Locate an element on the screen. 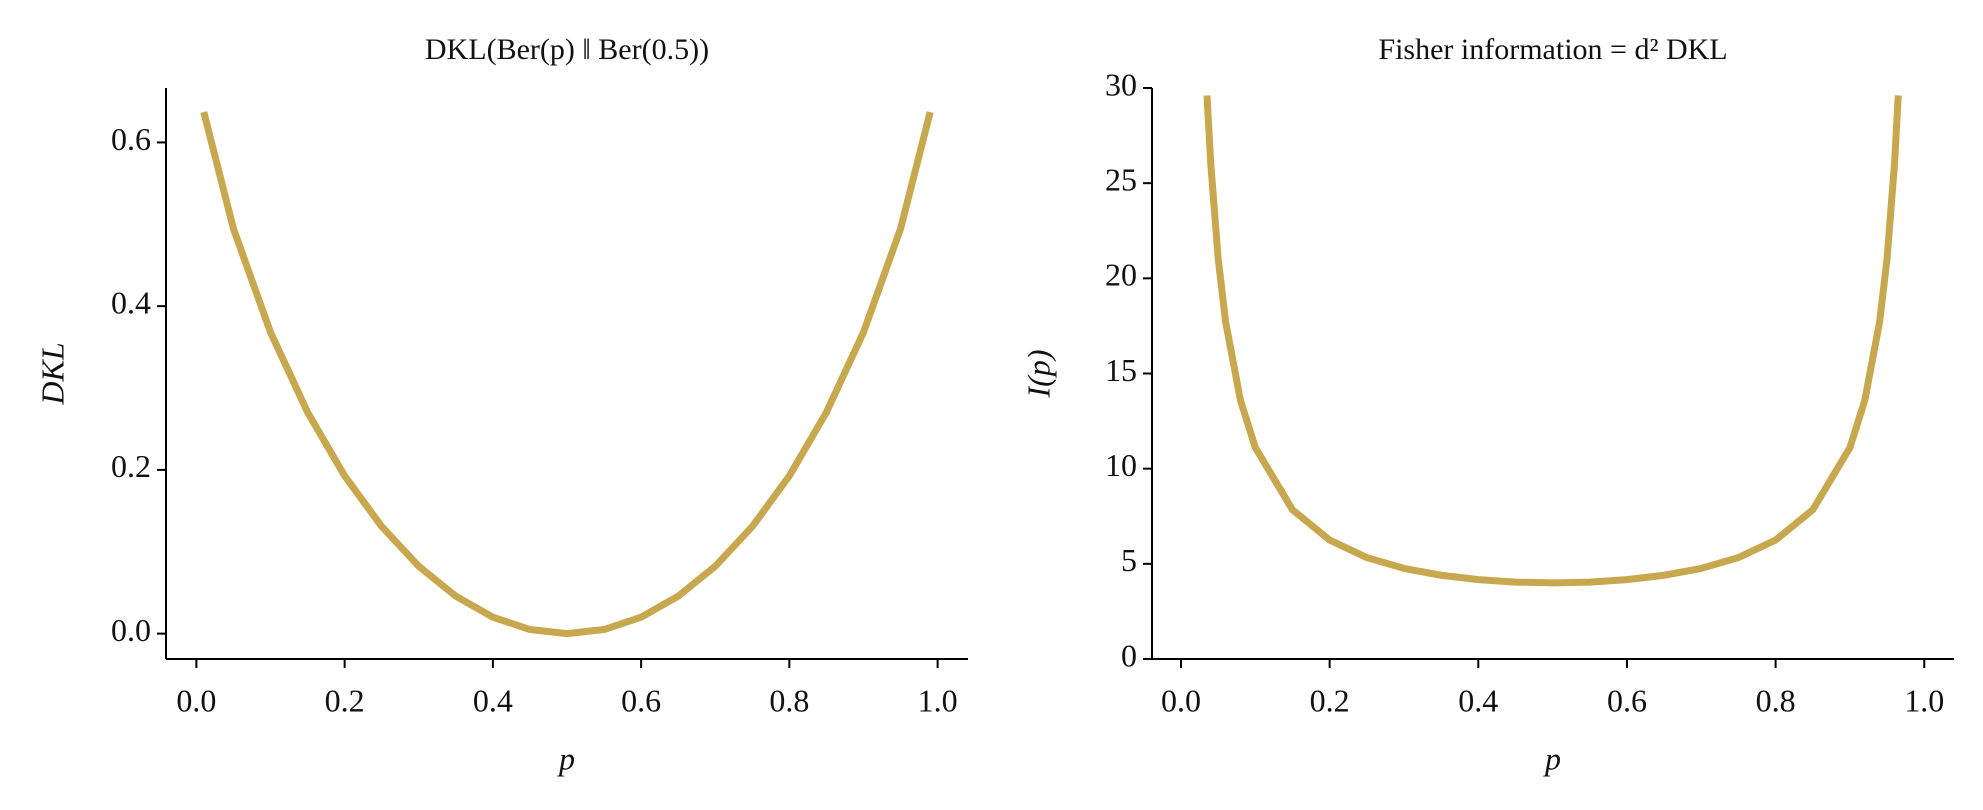 Image resolution: width=1983 pixels, height=810 pixels. y-tick-label: 0.0 is located at coordinates (131, 630).